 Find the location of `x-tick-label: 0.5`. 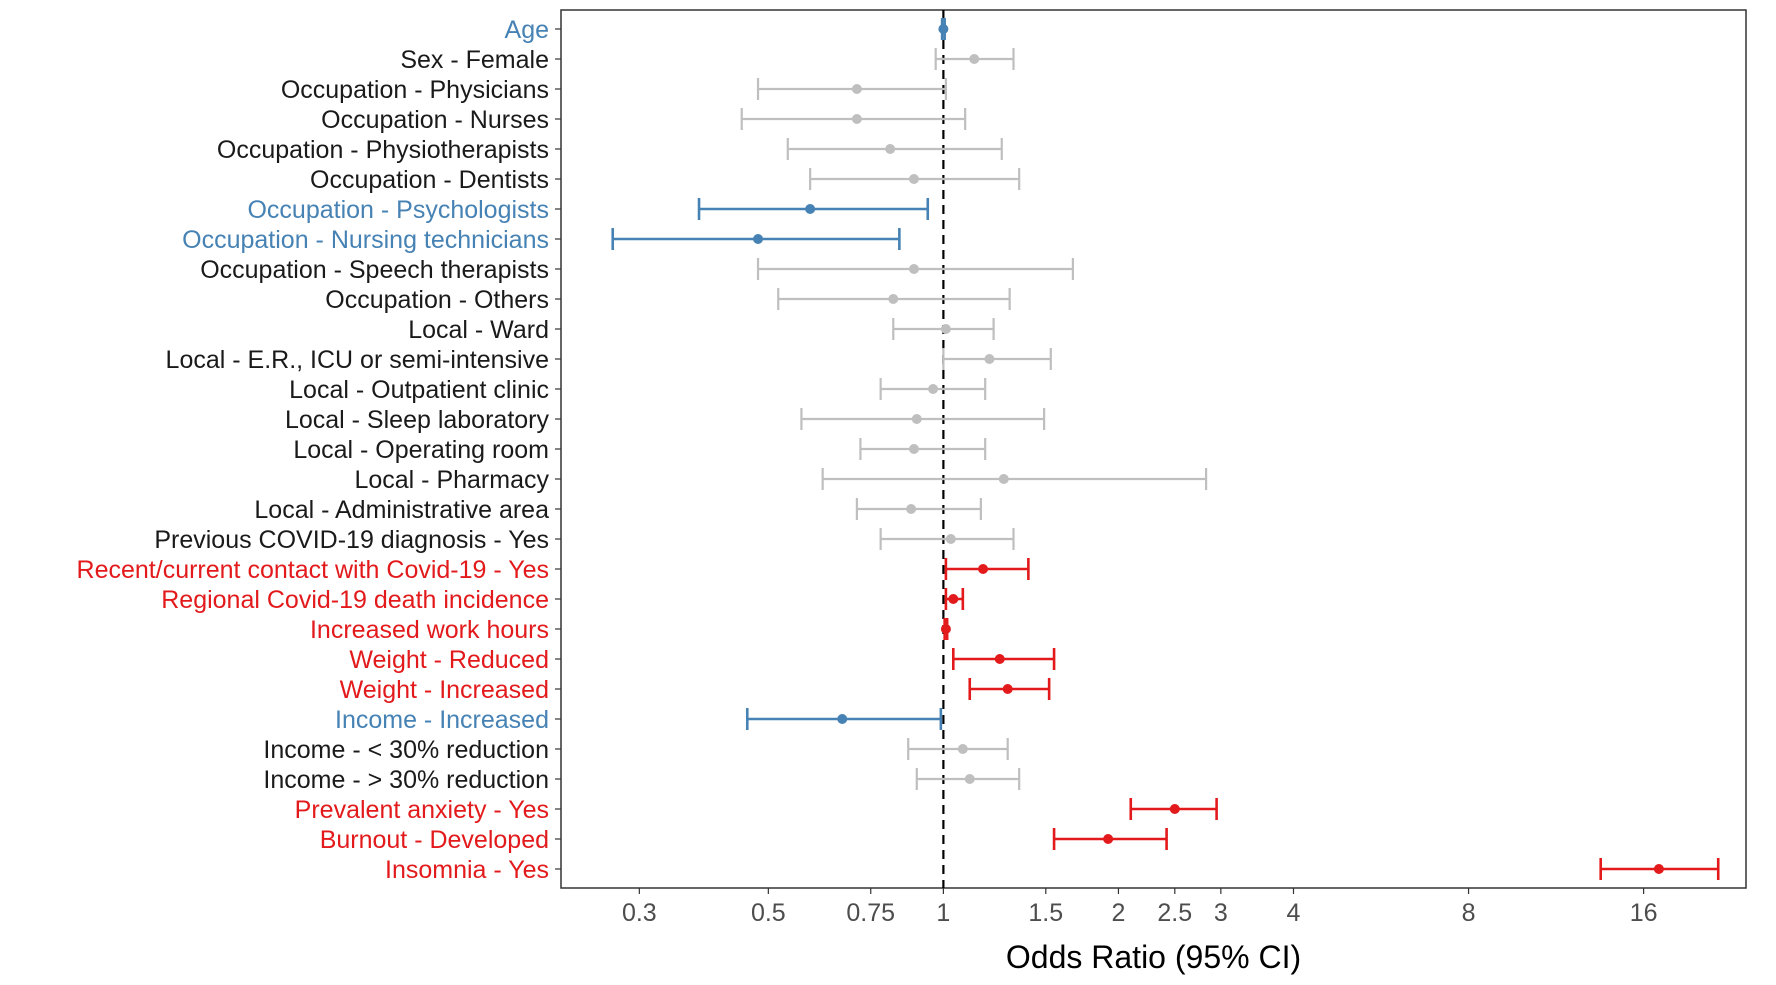

x-tick-label: 0.5 is located at coordinates (768, 913).